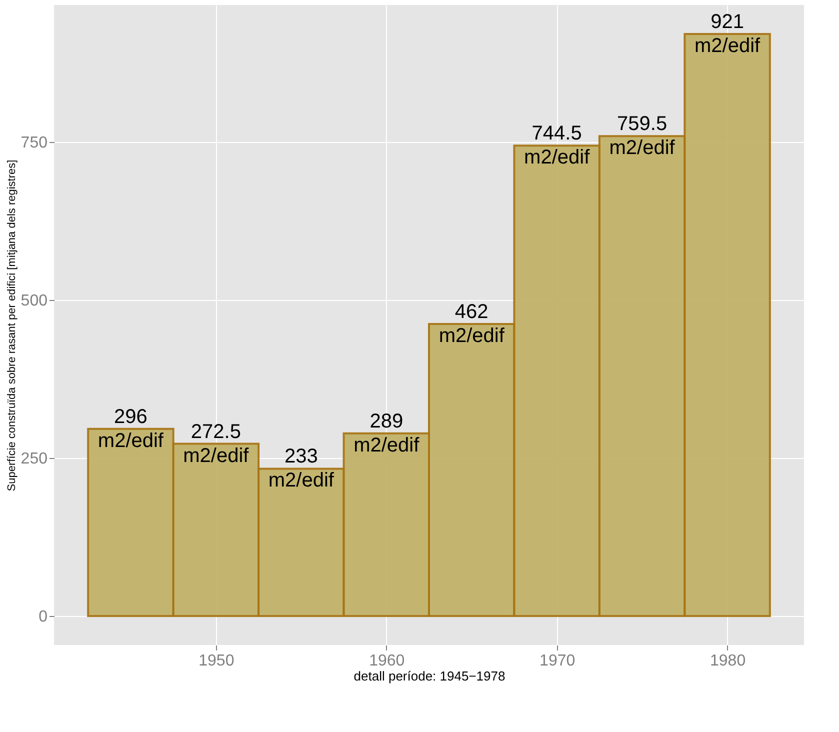  What do you see at coordinates (558, 661) in the screenshot?
I see `x-tick-label: 1970` at bounding box center [558, 661].